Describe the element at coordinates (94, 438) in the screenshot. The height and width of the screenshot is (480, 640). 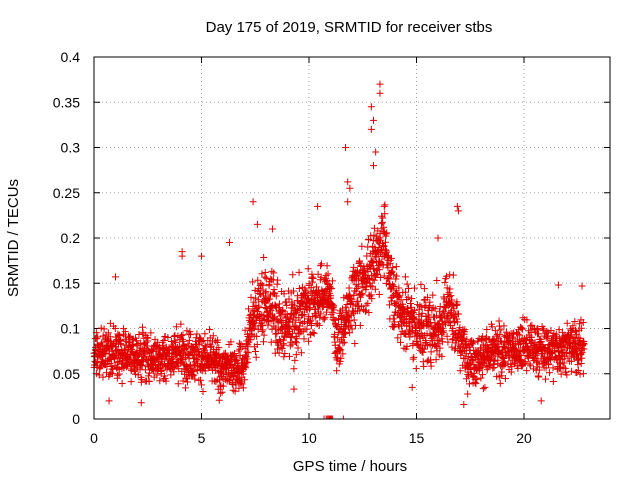
I see `x-tick-label: 0` at that location.